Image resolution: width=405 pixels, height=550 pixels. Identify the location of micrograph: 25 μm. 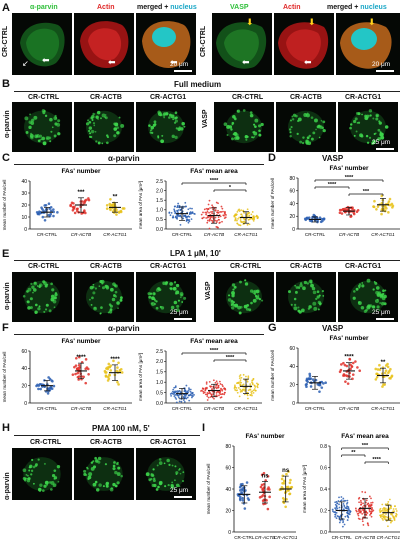
(368, 127).